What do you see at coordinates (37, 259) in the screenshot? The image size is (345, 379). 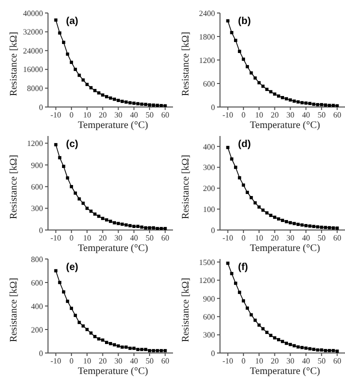 I see `y-tick-label: 800` at bounding box center [37, 259].